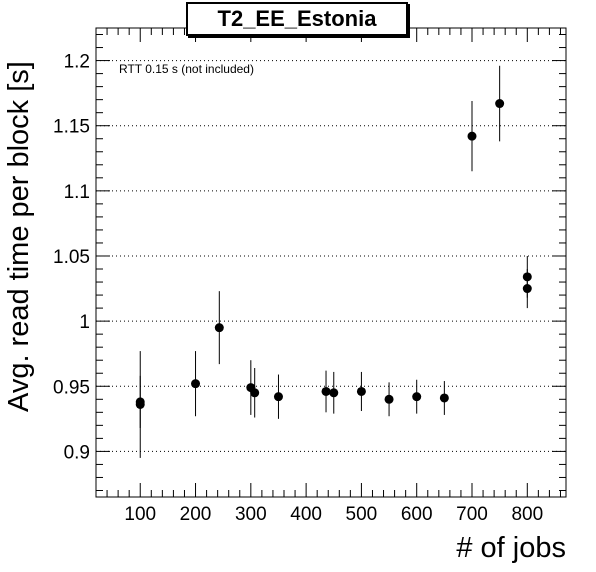 The height and width of the screenshot is (572, 596). Describe the element at coordinates (362, 514) in the screenshot. I see `x-tick-label: 500` at that location.